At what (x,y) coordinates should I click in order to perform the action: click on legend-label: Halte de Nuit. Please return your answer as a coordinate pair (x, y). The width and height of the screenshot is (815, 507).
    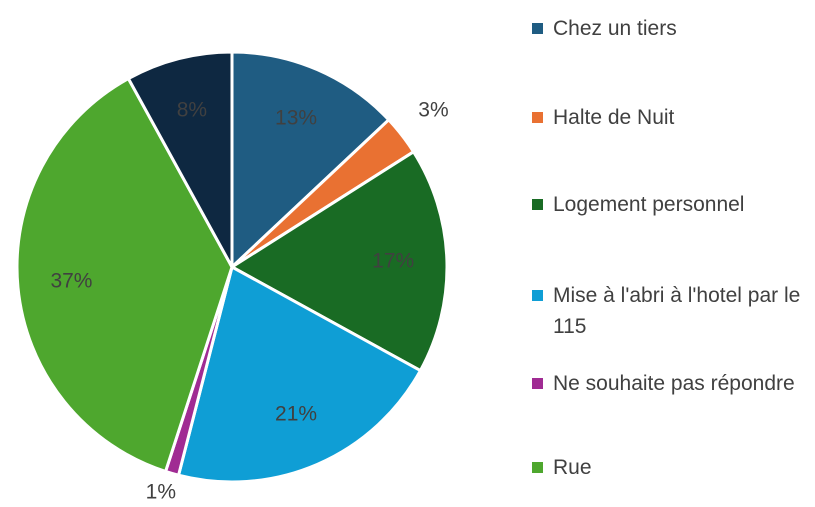
    Looking at the image, I should click on (614, 117).